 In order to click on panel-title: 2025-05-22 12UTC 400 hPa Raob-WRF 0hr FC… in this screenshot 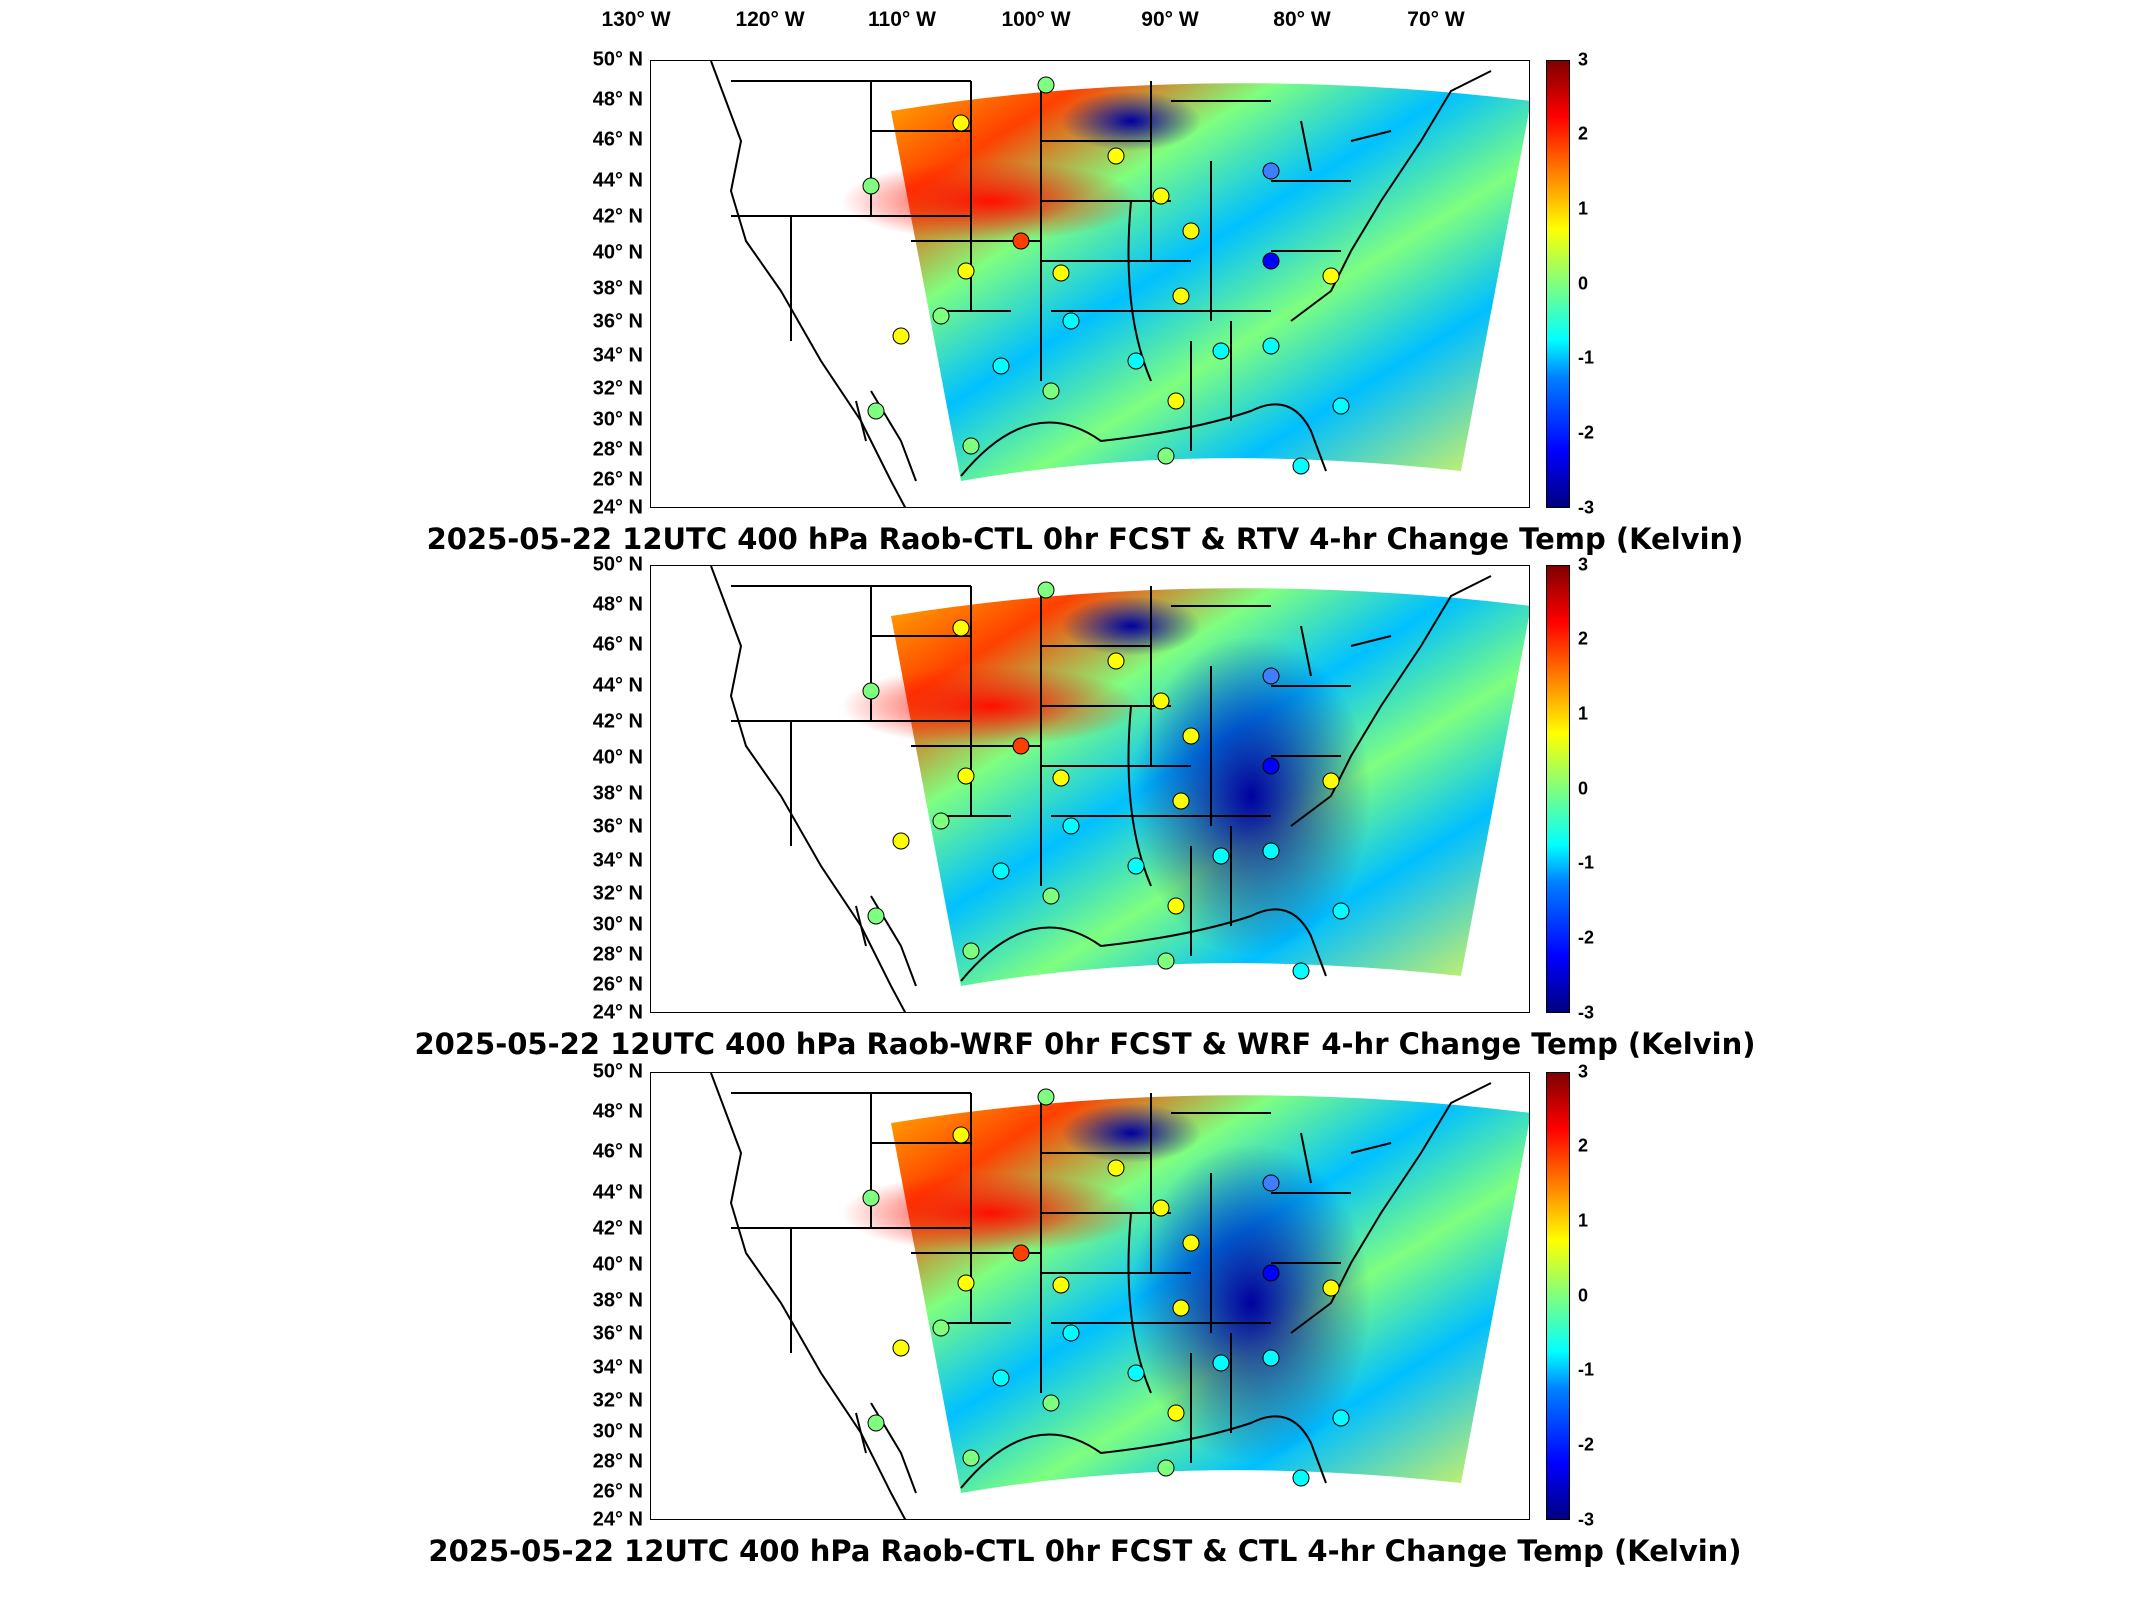, I will do `click(1085, 1044)`.